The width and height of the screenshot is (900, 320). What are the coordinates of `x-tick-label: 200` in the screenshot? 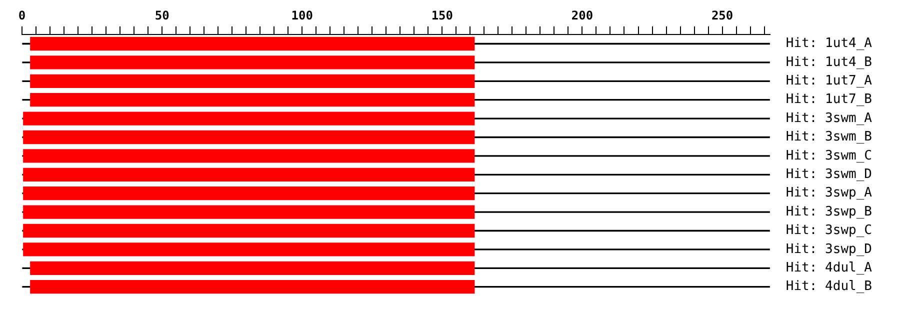 It's located at (582, 15).